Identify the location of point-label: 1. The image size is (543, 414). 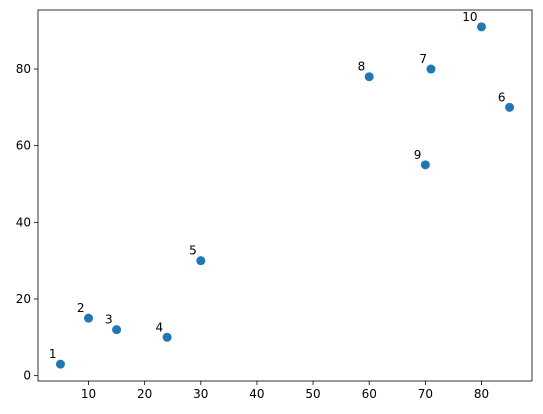
(53, 354).